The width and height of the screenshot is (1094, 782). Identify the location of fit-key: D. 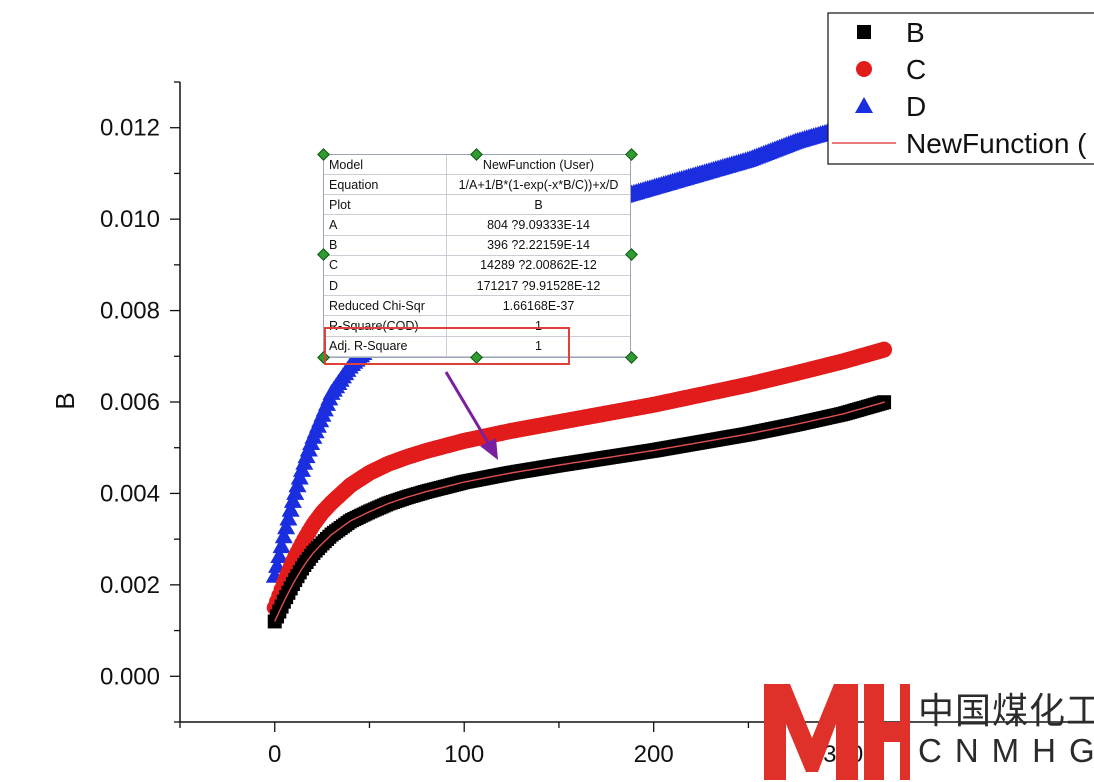
(385, 286).